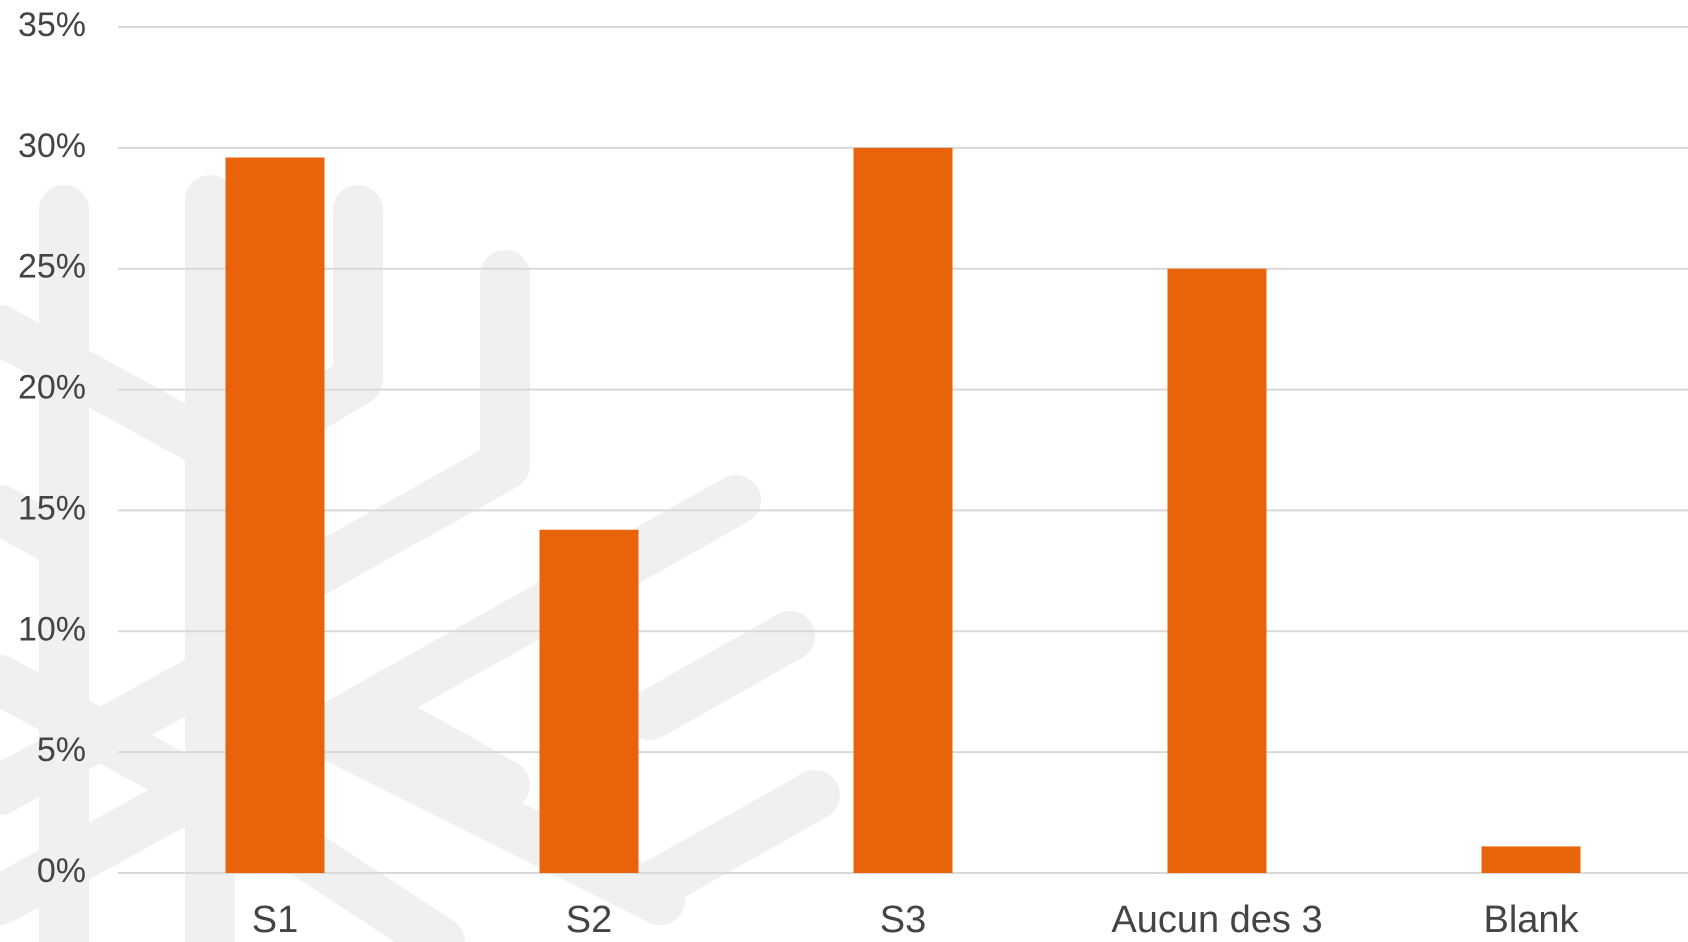  I want to click on y-tick-label: 0%, so click(61, 871).